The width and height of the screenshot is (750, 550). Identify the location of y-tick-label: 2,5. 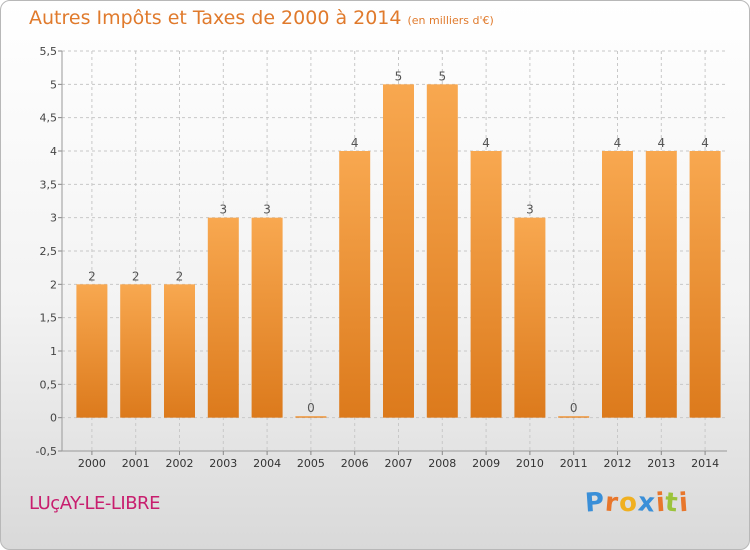
(49, 251).